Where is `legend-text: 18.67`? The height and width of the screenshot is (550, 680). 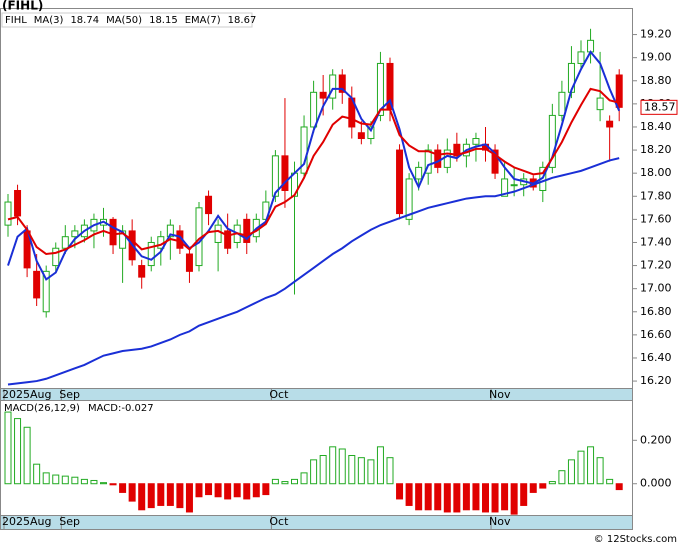 legend-text: 18.67 is located at coordinates (242, 20).